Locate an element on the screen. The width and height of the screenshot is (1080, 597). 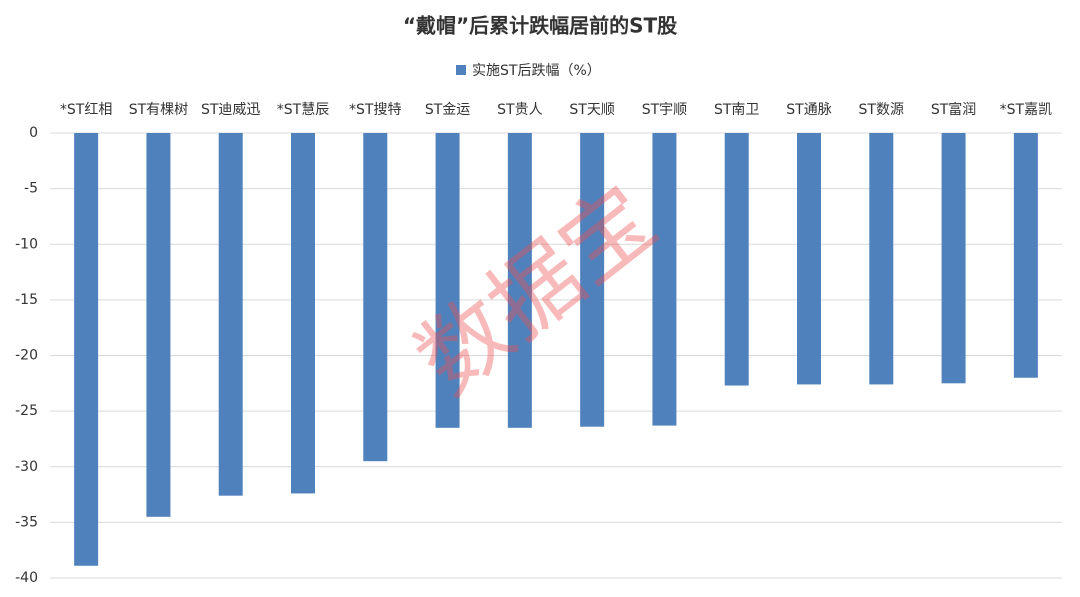
y-tick-label: -10 is located at coordinates (26, 244).